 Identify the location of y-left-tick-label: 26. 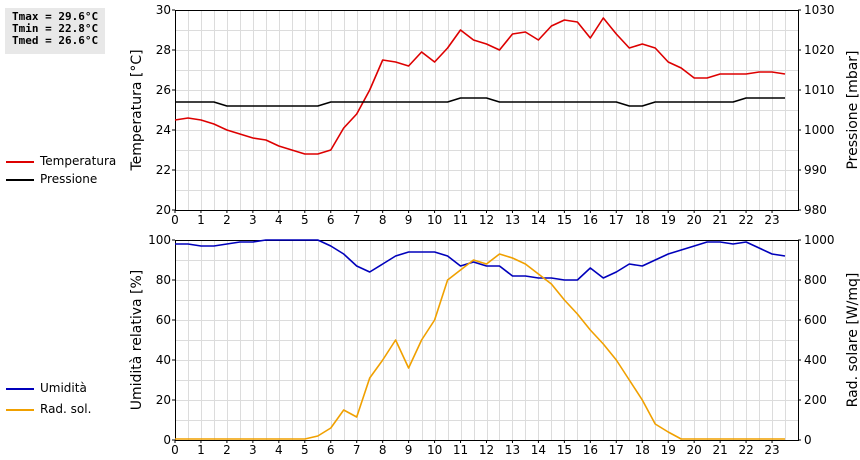
(163, 90).